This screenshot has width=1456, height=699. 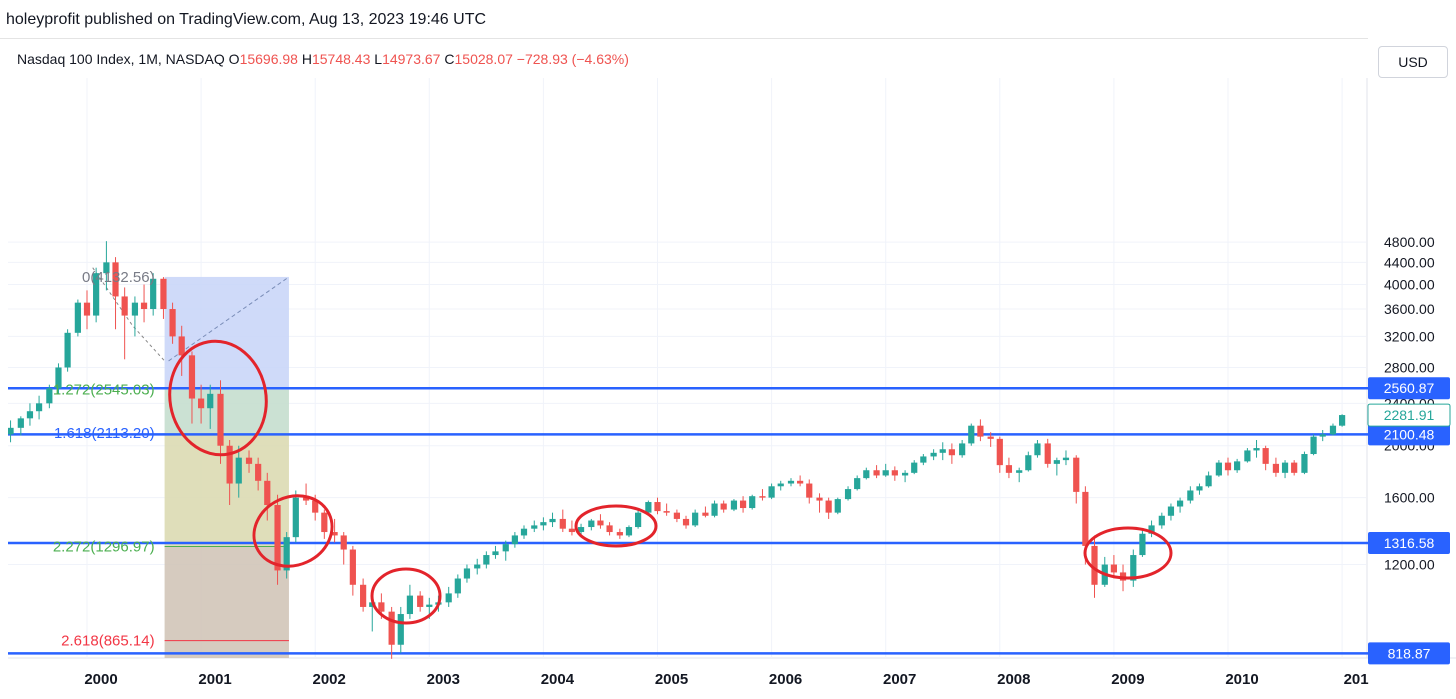 What do you see at coordinates (234, 59) in the screenshot?
I see `open-label: O` at bounding box center [234, 59].